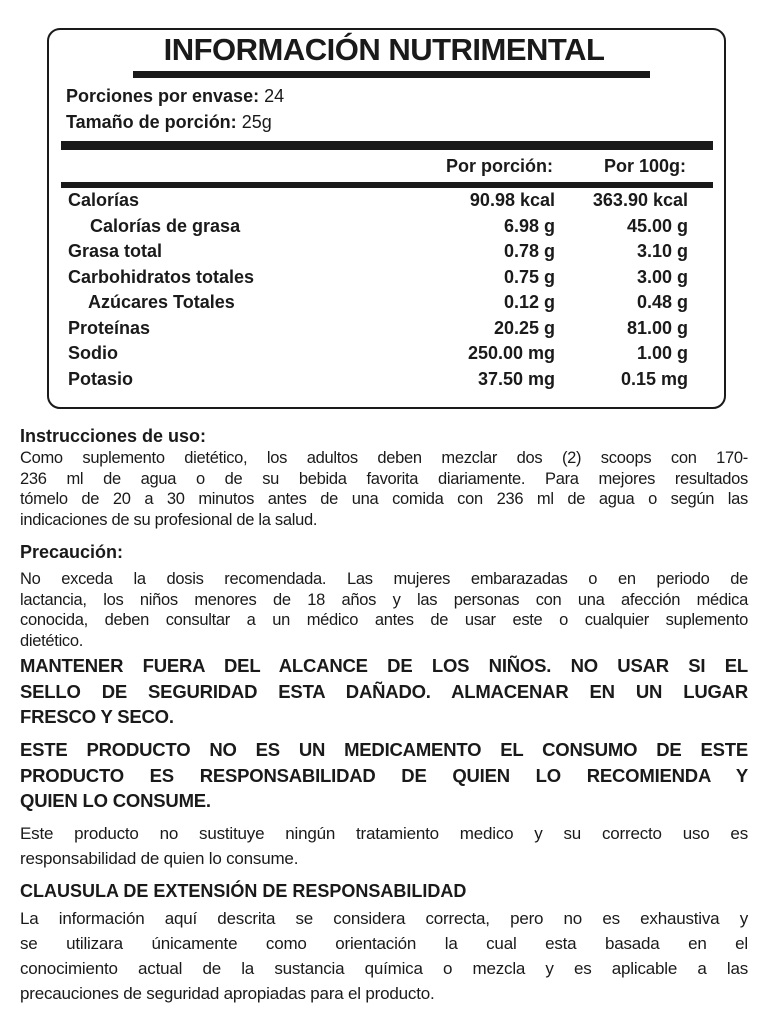 This screenshot has width=768, height=1015. I want to click on warning-line: FRESCO Y SECO., so click(97, 716).